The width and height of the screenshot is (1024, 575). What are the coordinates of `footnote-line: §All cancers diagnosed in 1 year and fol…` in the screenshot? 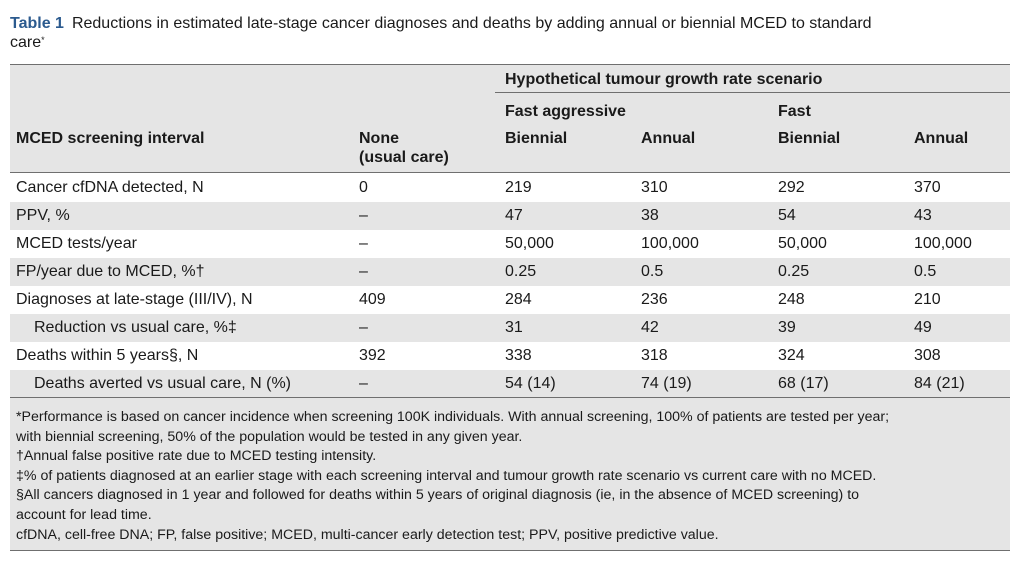 It's located at (438, 495).